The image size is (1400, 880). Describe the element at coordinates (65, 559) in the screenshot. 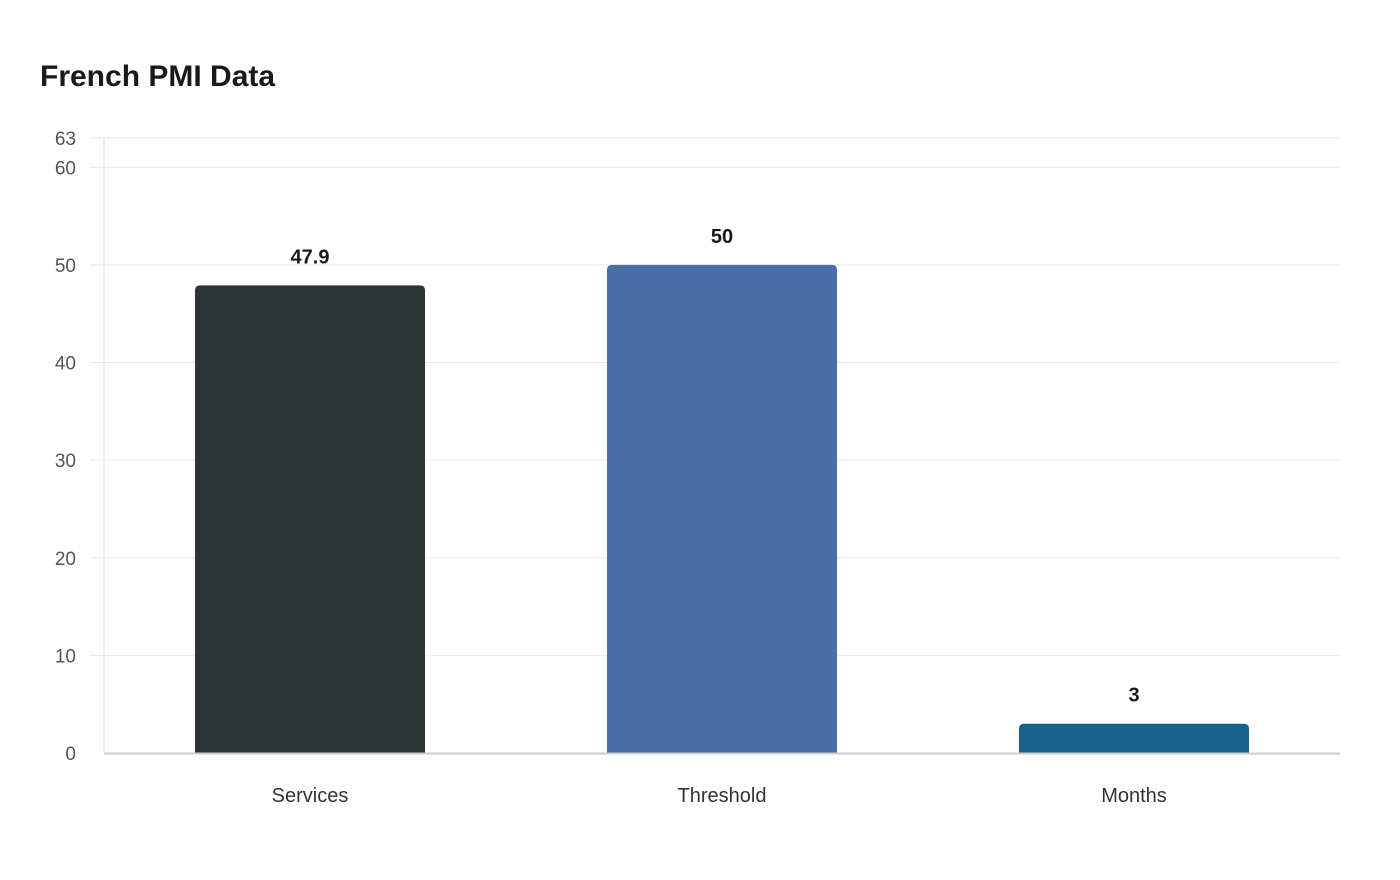

I see `y-tick-label: 20` at that location.